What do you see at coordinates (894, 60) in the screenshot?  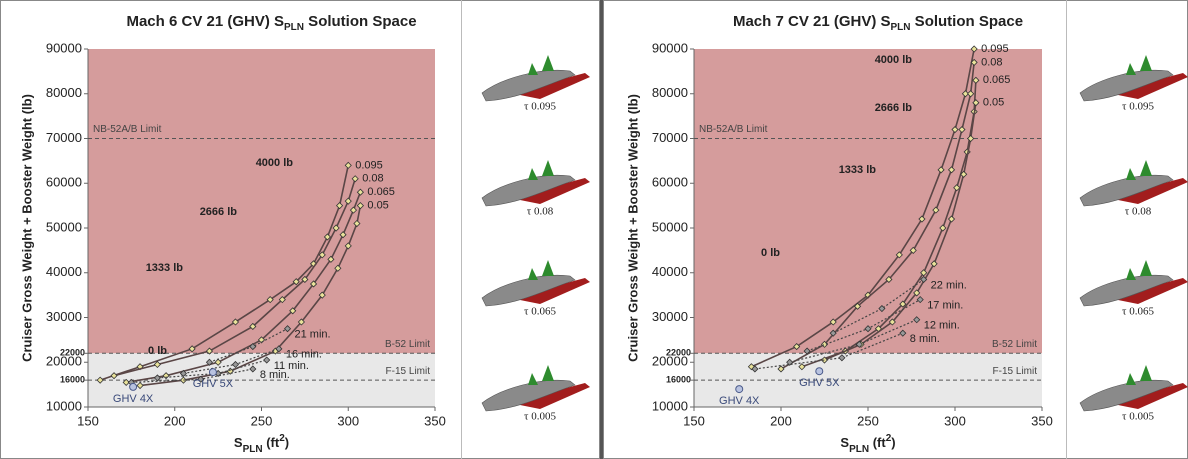 I see `payload-label: 4000 lb` at bounding box center [894, 60].